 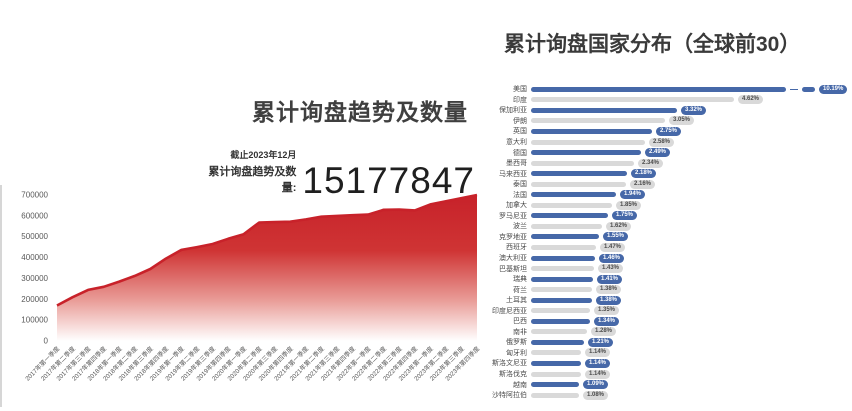 What do you see at coordinates (658, 153) in the screenshot?
I see `value-badge: 2.49%` at bounding box center [658, 153].